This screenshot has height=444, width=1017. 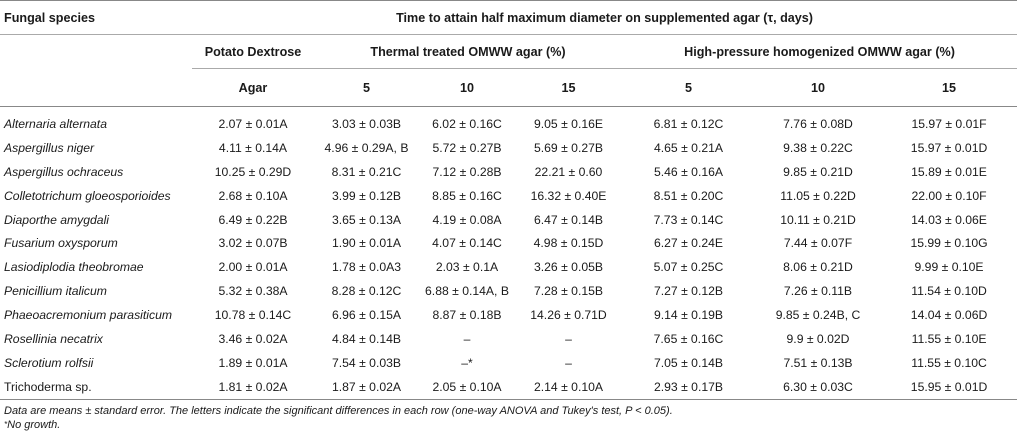 I want to click on value-cell: 7.73 ± 0.14C, so click(x=688, y=219).